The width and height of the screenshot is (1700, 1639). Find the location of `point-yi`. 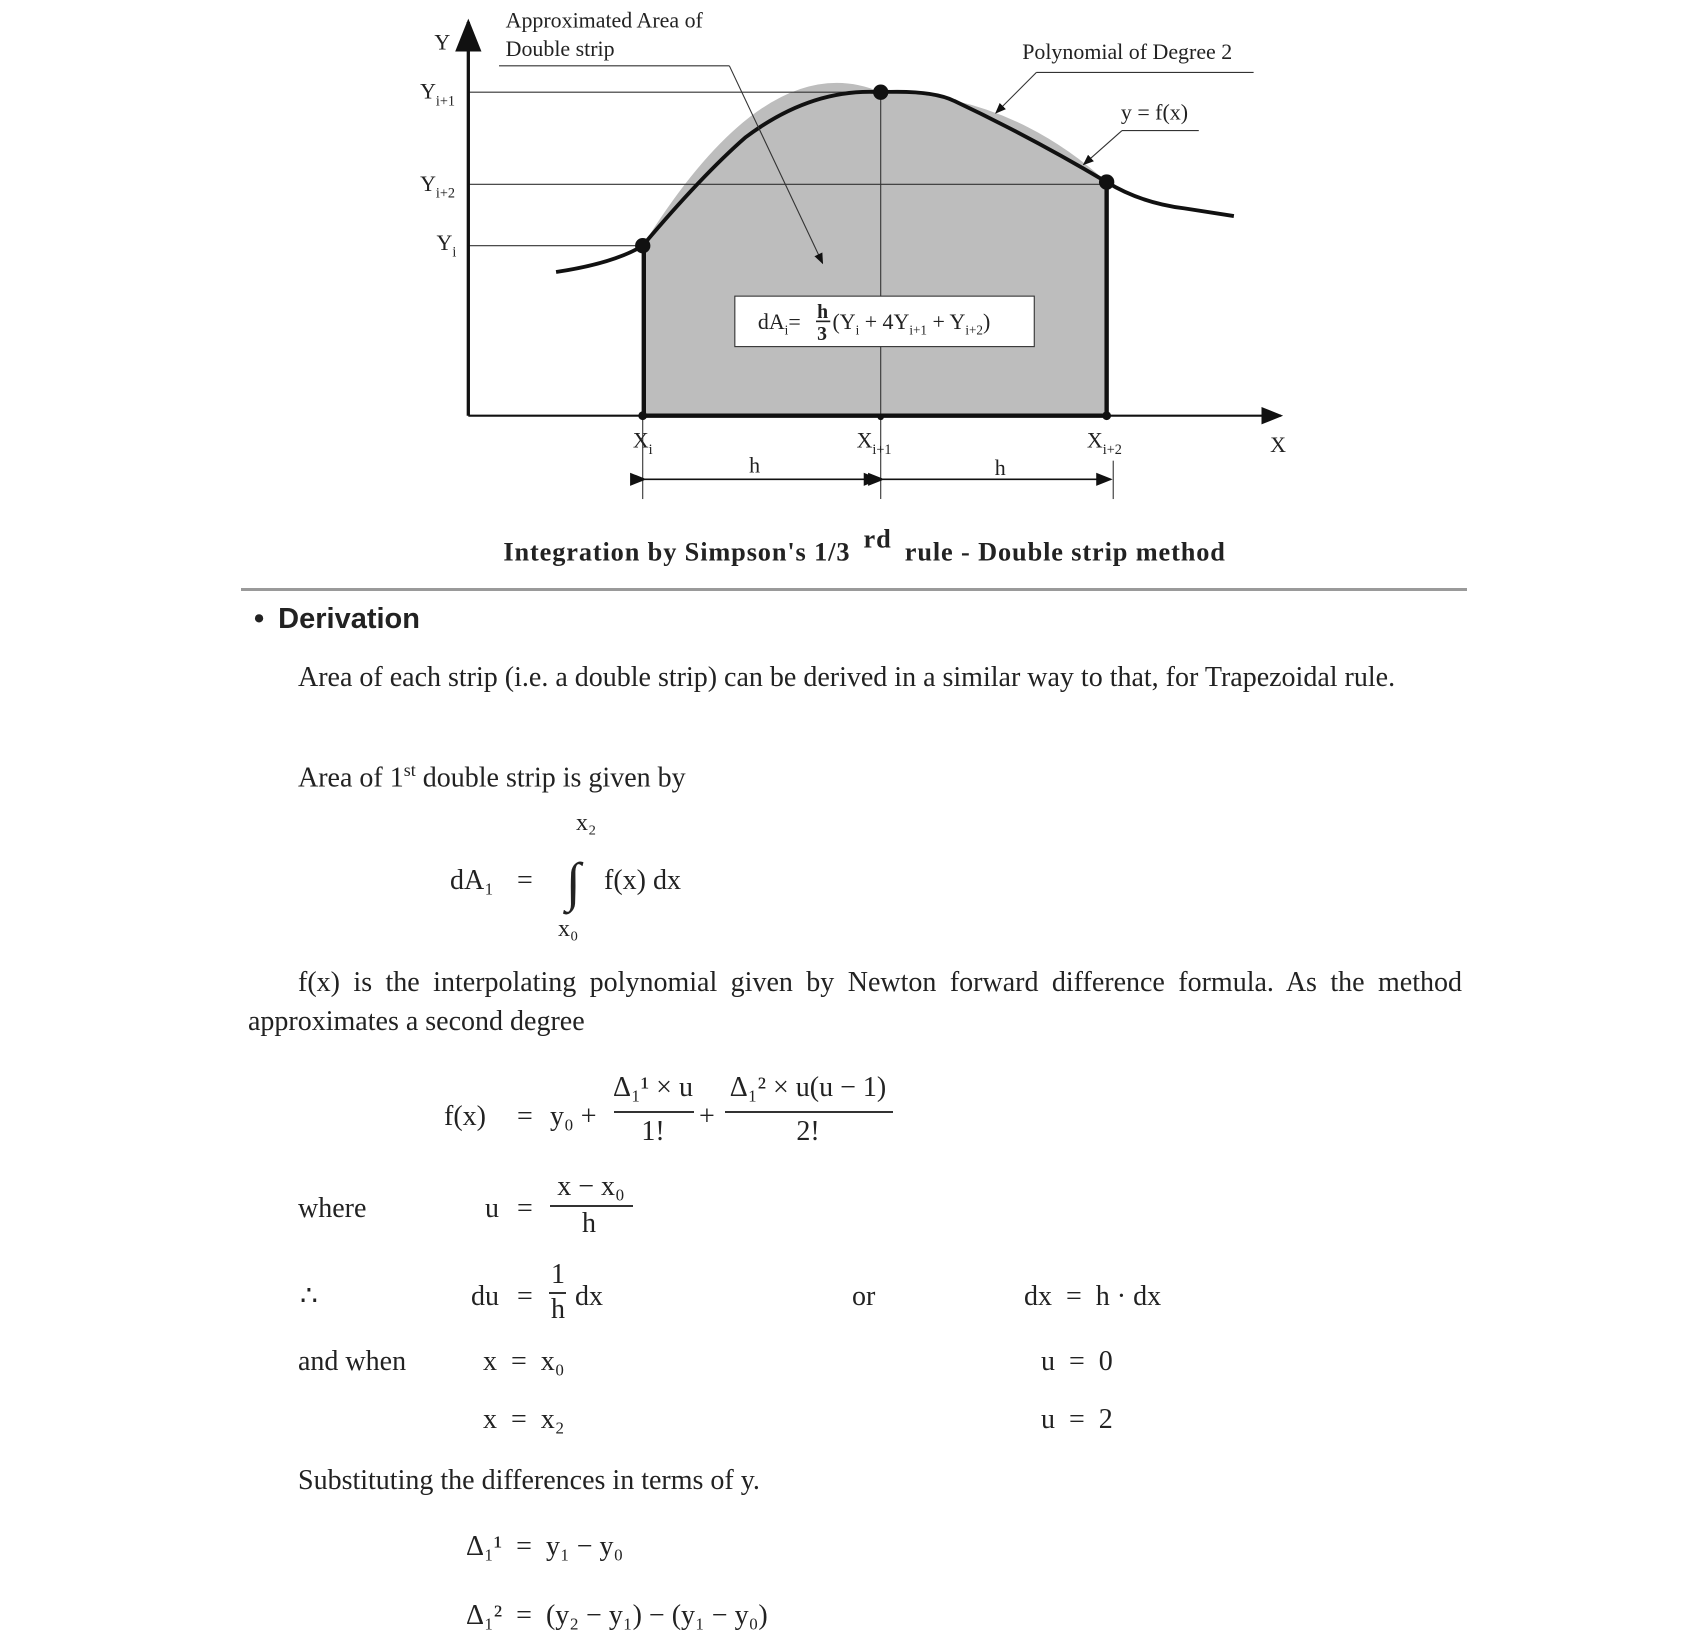

point-yi is located at coordinates (643, 246).